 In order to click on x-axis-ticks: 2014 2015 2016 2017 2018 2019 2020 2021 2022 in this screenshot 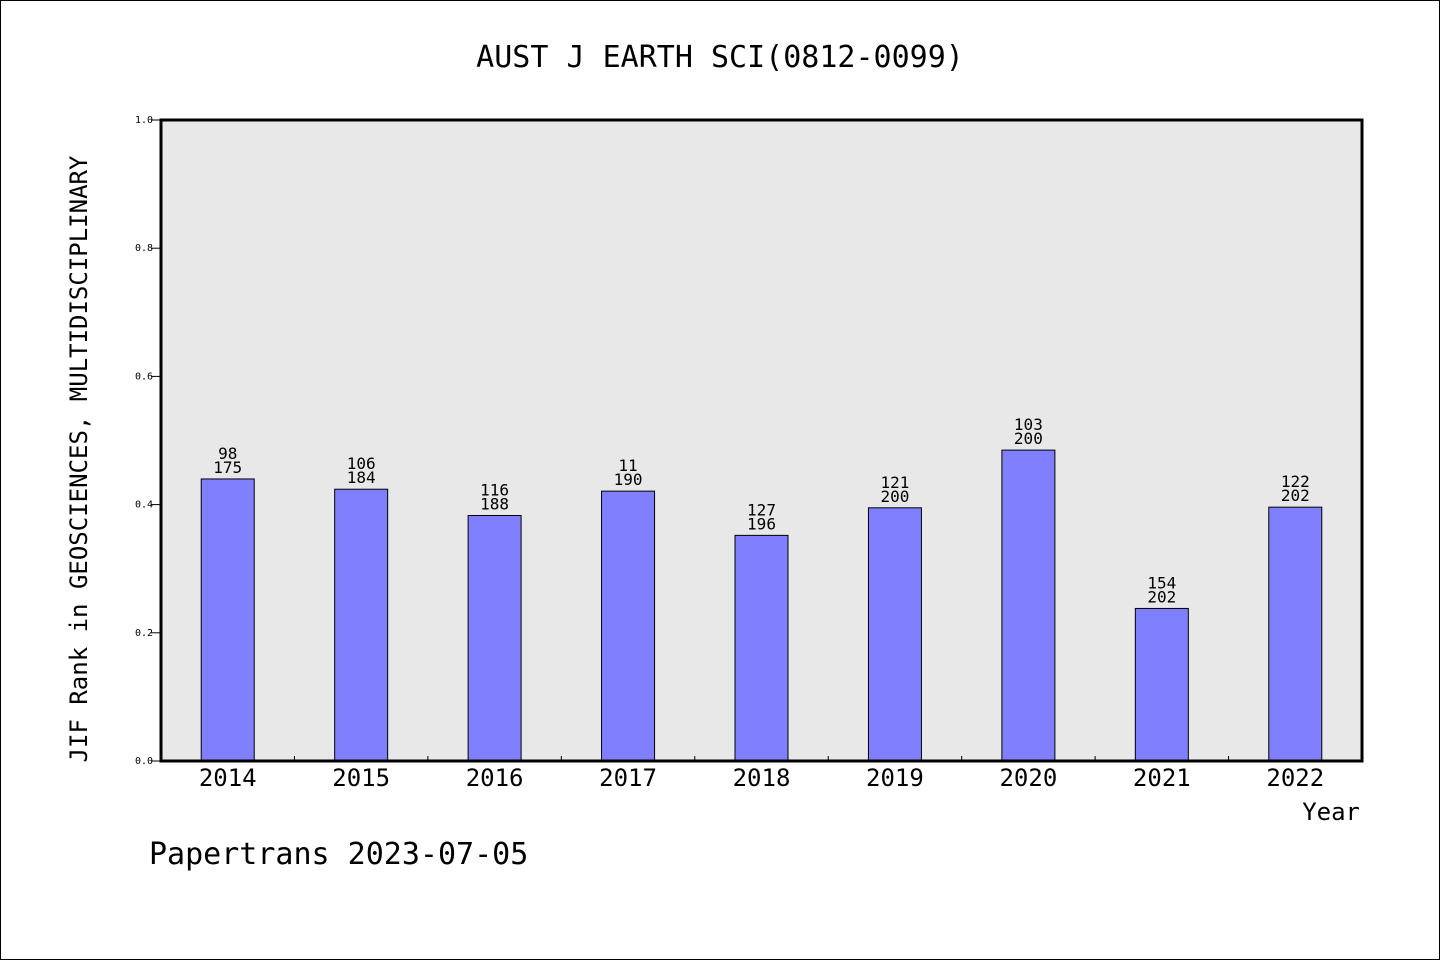, I will do `click(761, 774)`.